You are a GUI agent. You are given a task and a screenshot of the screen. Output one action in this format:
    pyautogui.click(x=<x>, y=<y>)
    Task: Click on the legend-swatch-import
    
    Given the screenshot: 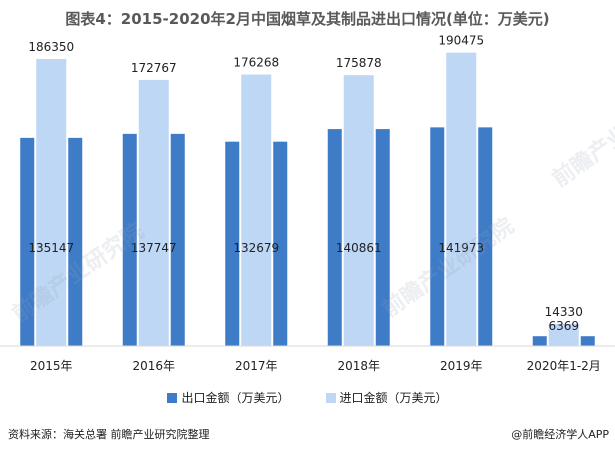 What is the action you would take?
    pyautogui.click(x=330, y=397)
    